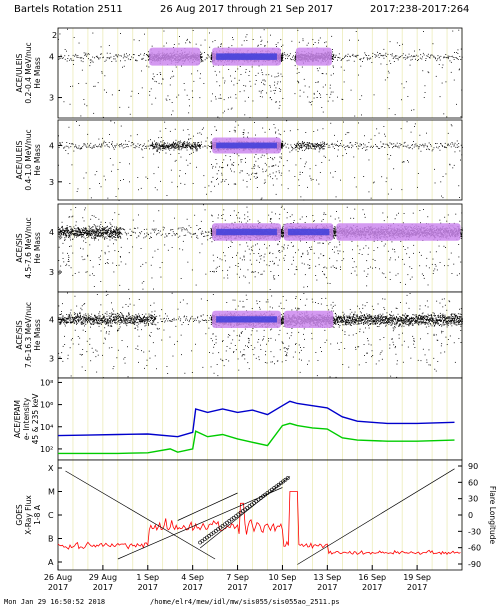 The image size is (498, 610). Describe the element at coordinates (260, 160) in the screenshot. I see `panel-background` at that location.